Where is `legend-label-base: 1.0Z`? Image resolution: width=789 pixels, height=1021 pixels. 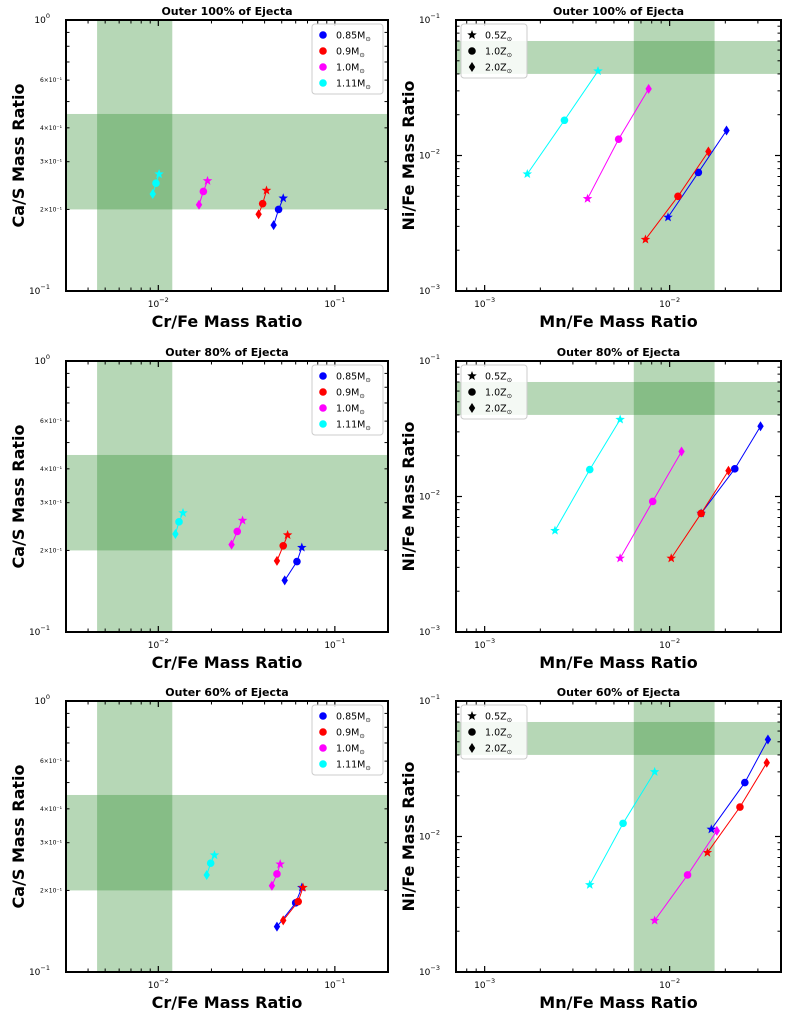 legend-label-base: 1.0Z is located at coordinates (496, 393).